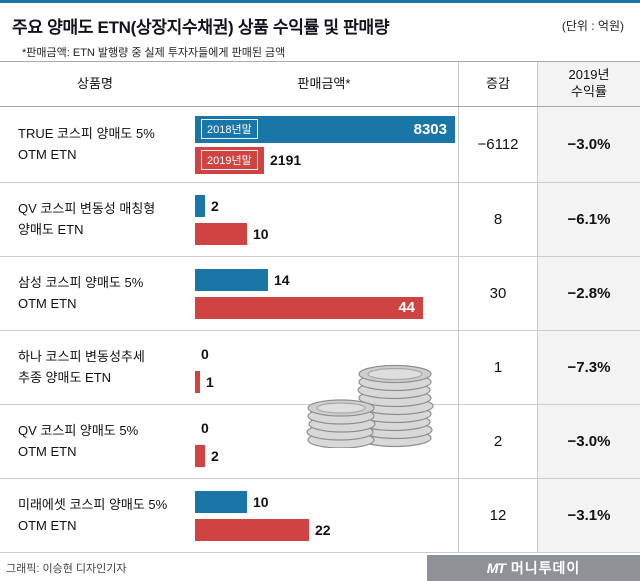 The height and width of the screenshot is (581, 640). Describe the element at coordinates (324, 219) in the screenshot. I see `sales-bars: 2 10` at that location.